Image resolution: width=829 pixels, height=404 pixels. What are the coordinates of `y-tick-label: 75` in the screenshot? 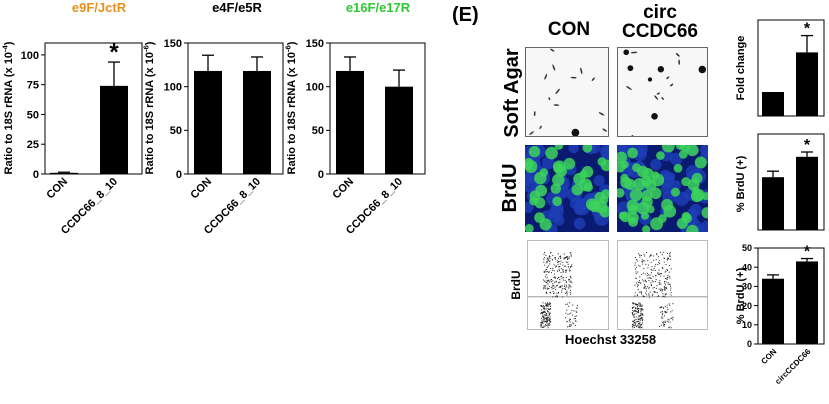 It's located at (33, 86).